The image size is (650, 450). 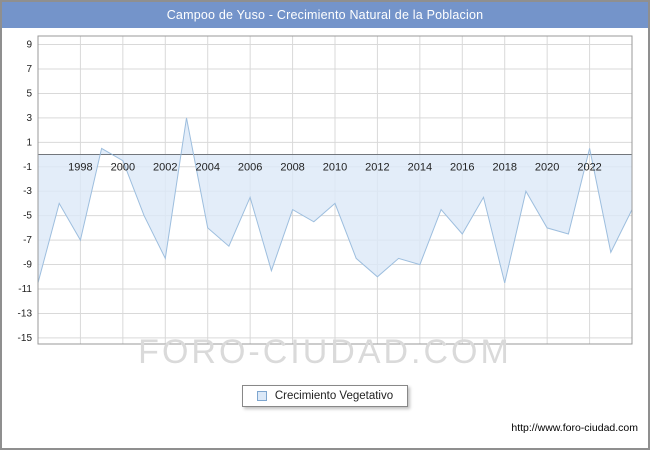 What do you see at coordinates (250, 168) in the screenshot?
I see `svg-text: 2006` at bounding box center [250, 168].